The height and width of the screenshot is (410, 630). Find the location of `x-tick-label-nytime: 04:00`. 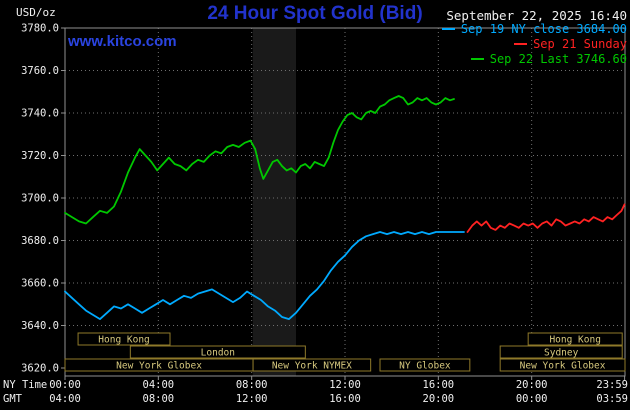

x-tick-label-nytime: 04:00 is located at coordinates (159, 385).